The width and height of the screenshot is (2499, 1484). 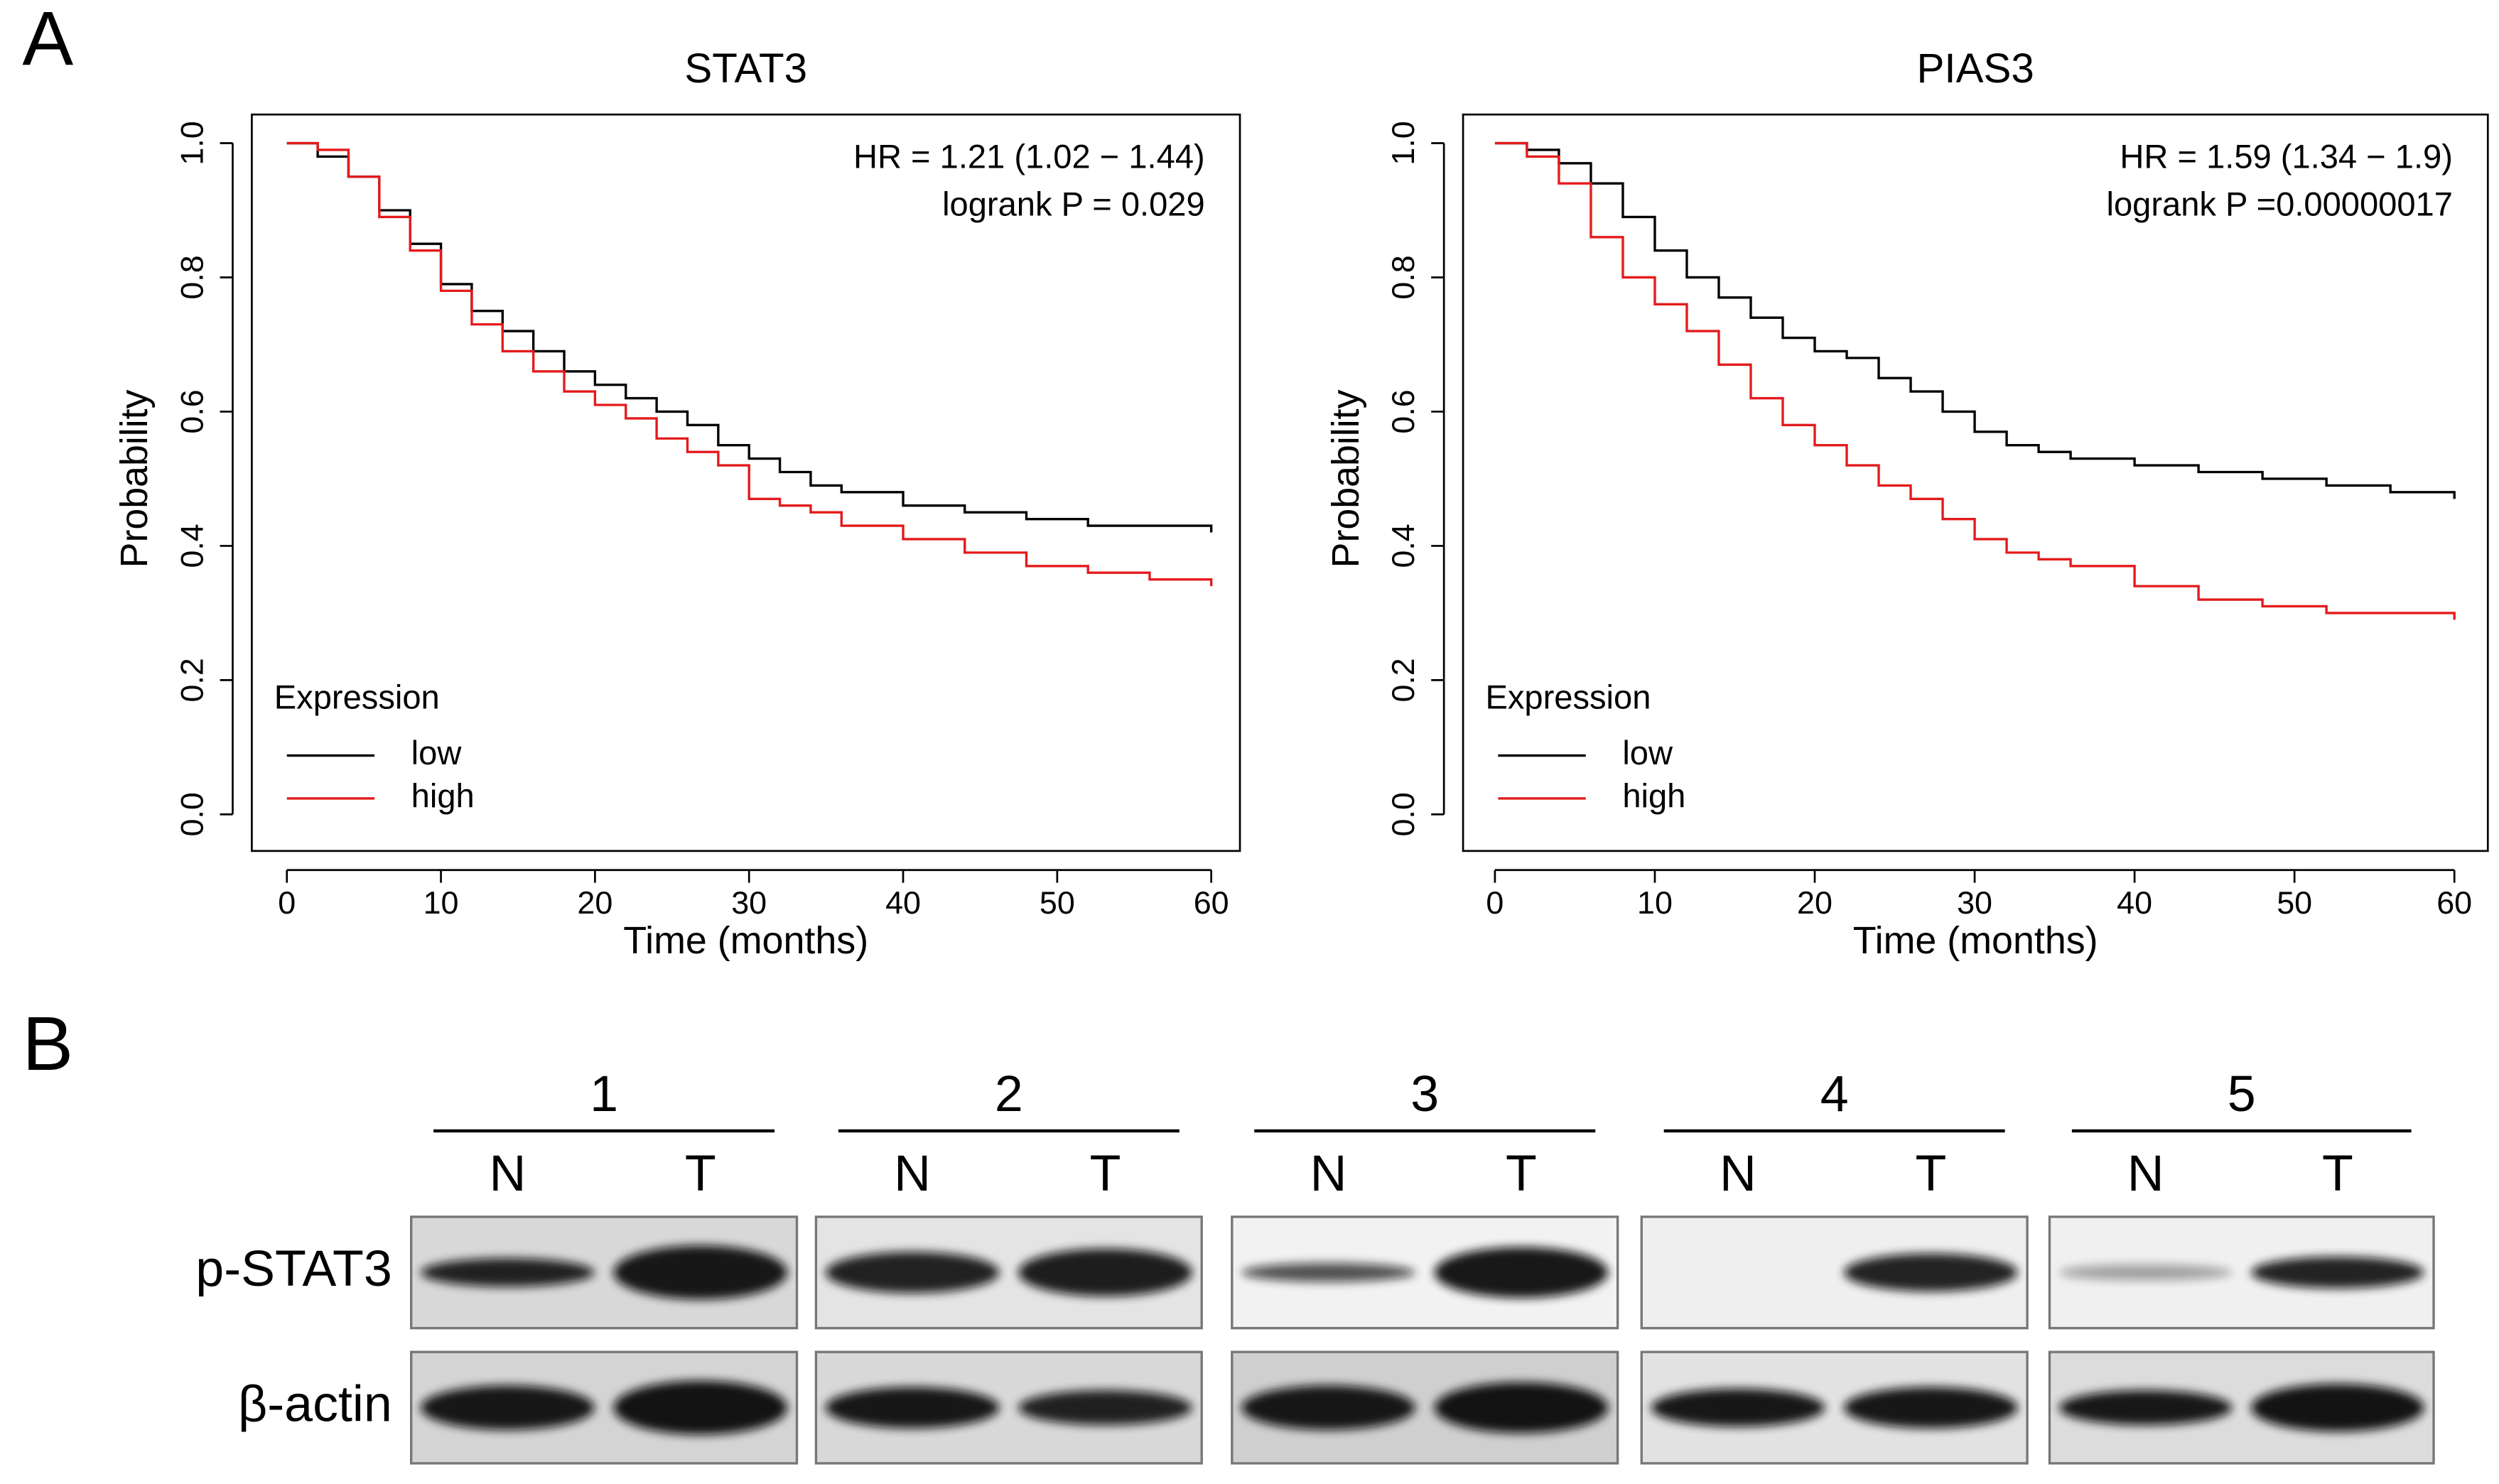 I want to click on annotation: logrank P =0.00000017, so click(x=2280, y=204).